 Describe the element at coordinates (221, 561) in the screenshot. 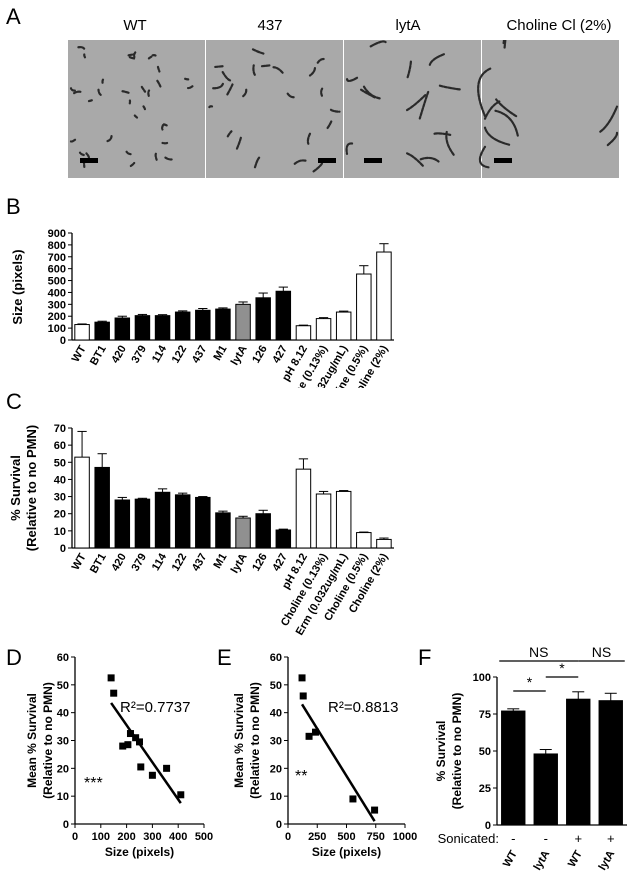

I see `x-tick-label: M1` at that location.